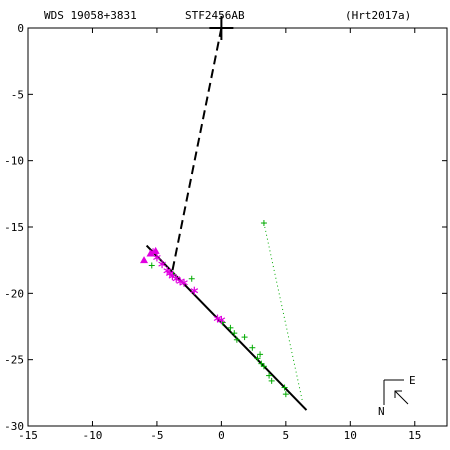 Image resolution: width=450 pixels, height=450 pixels. Describe the element at coordinates (215, 15) in the screenshot. I see `header-component: STF2456AB` at that location.